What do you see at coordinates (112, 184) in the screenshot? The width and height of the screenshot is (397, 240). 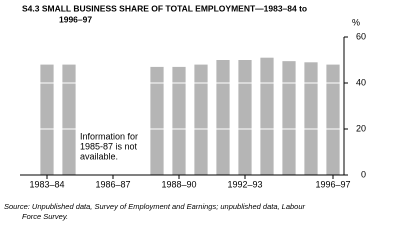 I see `x-tick-label: 1986–87` at bounding box center [112, 184].